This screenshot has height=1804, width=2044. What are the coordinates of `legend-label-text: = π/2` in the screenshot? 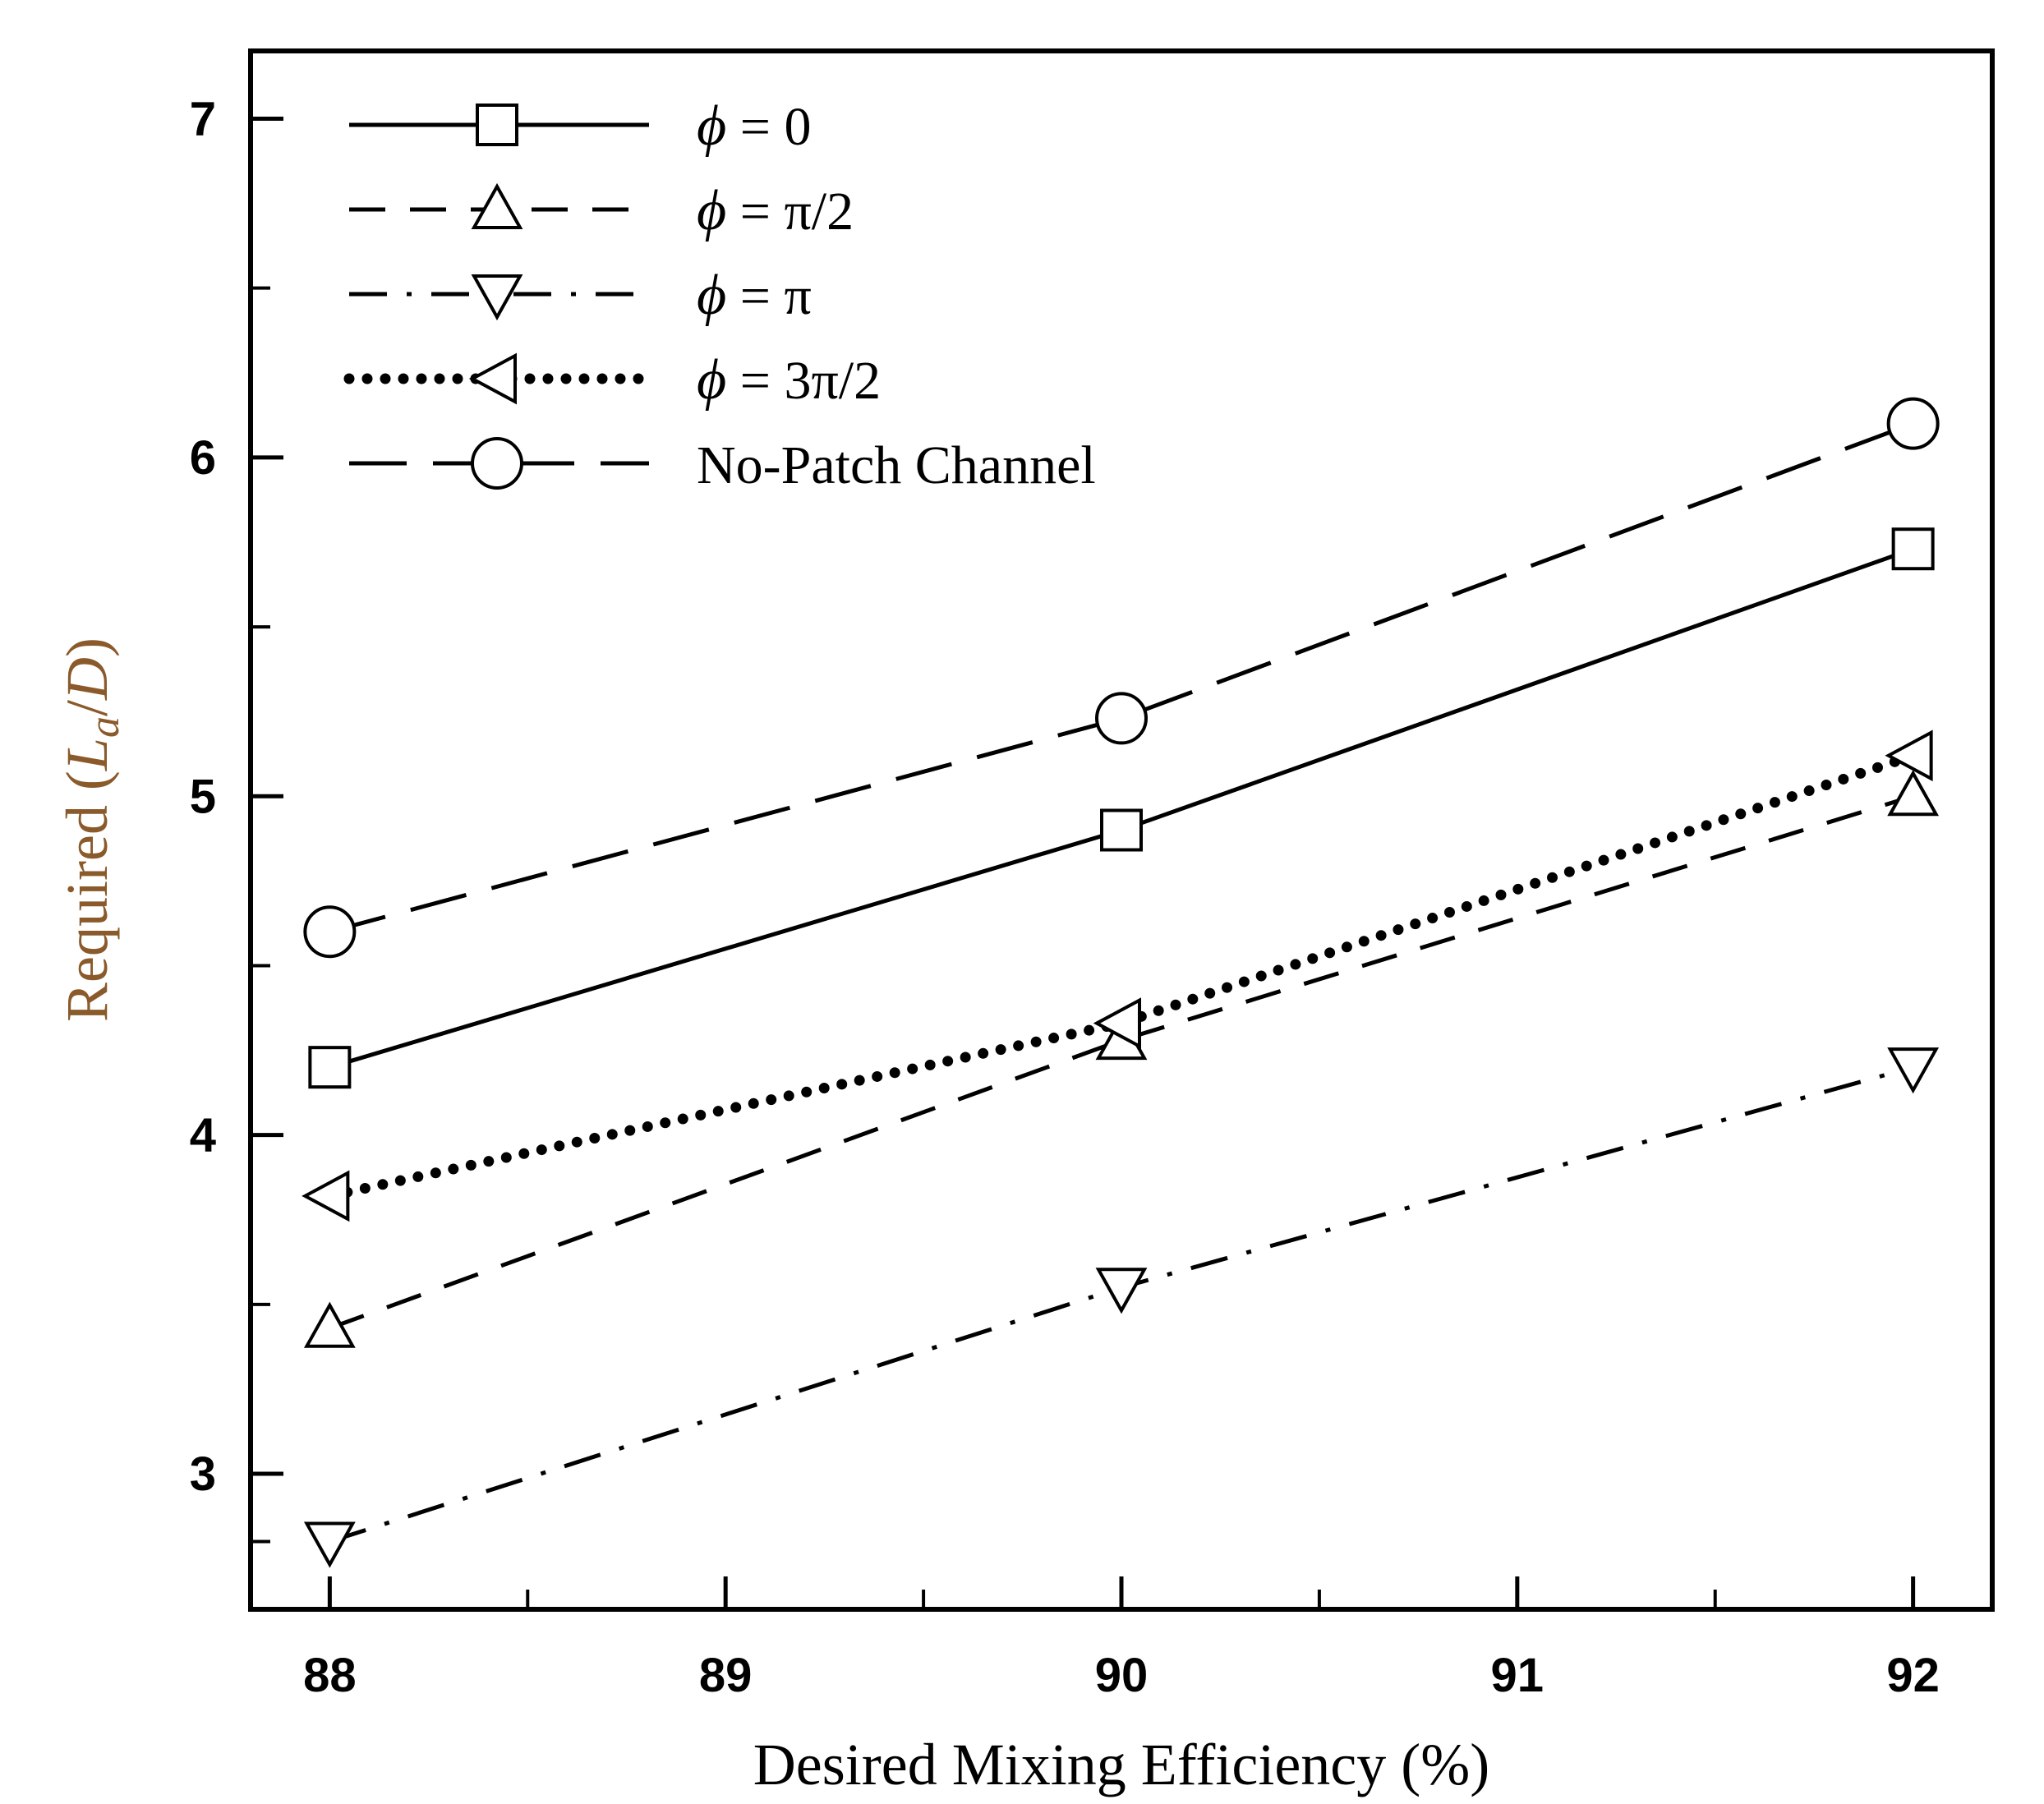 It's located at (790, 212).